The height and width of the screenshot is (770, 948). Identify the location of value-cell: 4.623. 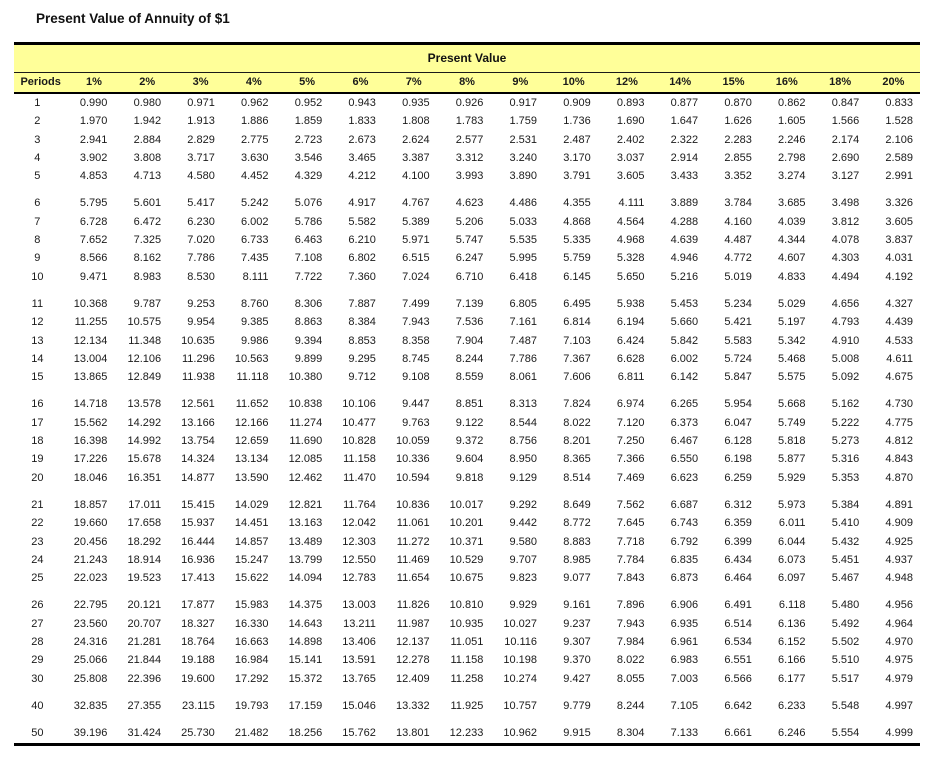
(469, 203).